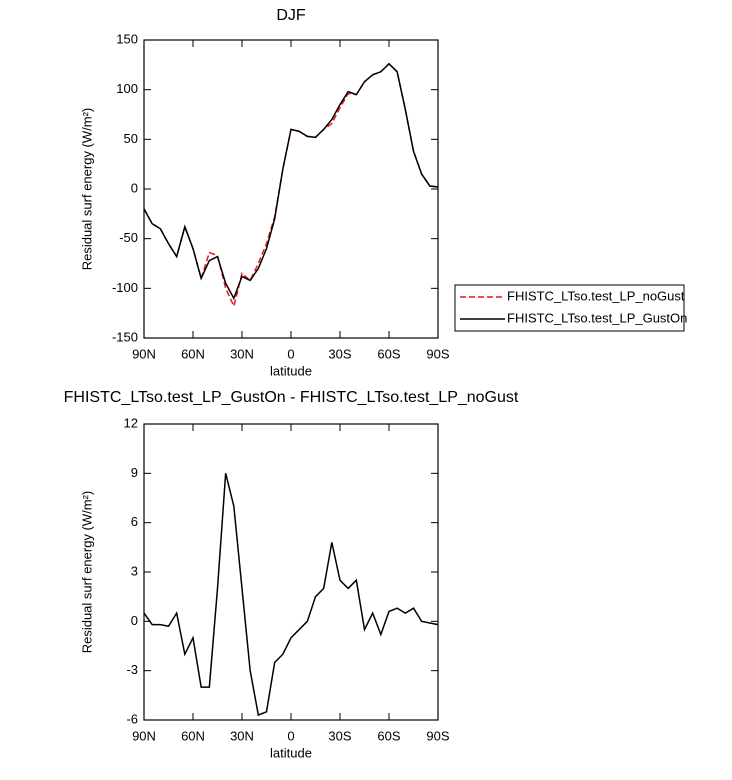 The height and width of the screenshot is (780, 732). I want to click on legend-label: FHISTC_LTso.test_LP_noGust, so click(596, 295).